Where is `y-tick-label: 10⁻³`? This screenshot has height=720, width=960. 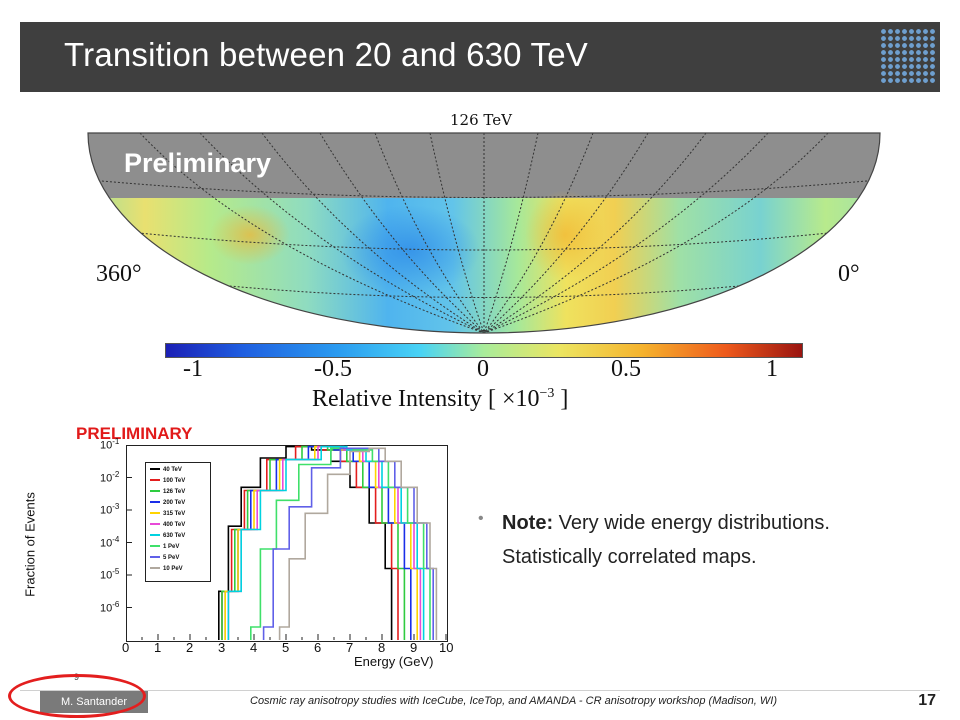
y-tick-label: 10⁻³ is located at coordinates (110, 509).